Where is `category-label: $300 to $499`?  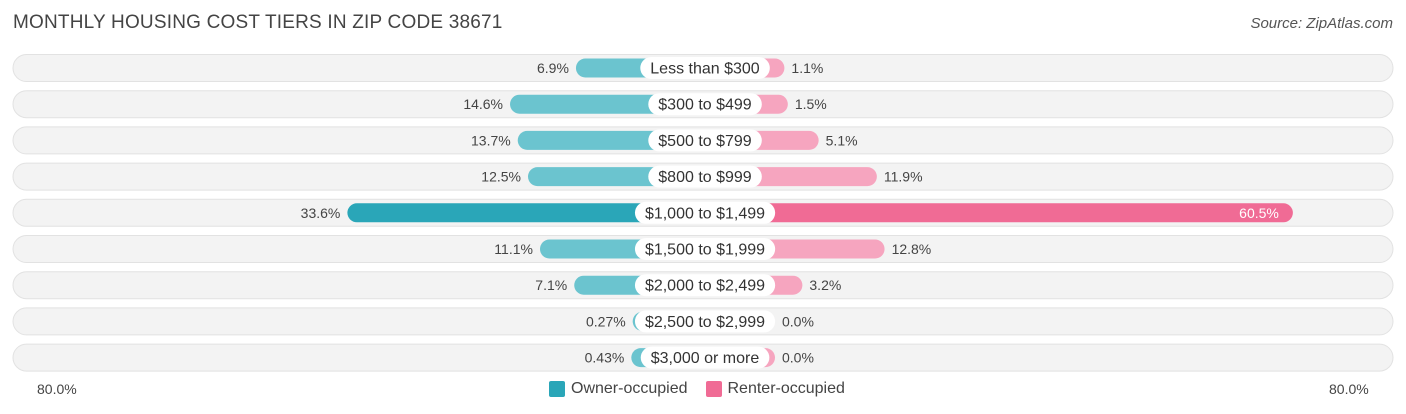
category-label: $300 to $499 is located at coordinates (705, 105).